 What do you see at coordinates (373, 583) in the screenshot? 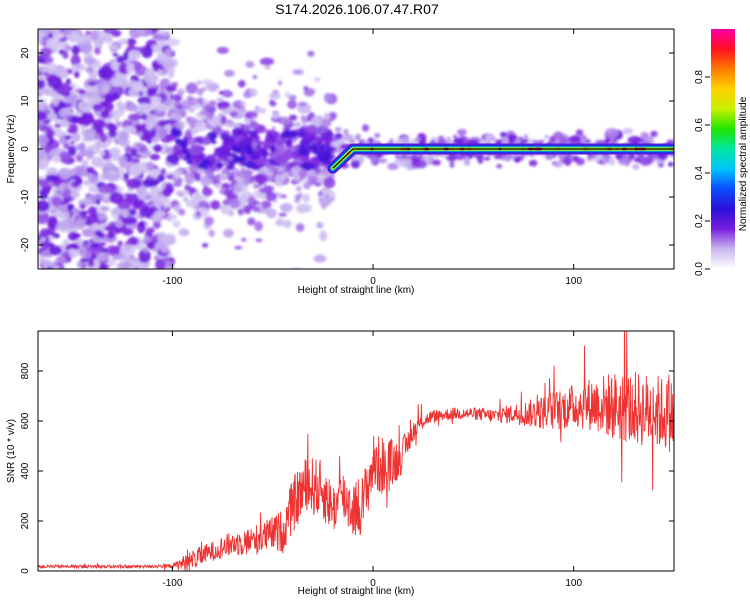
I see `x-tick-label: 0` at bounding box center [373, 583].